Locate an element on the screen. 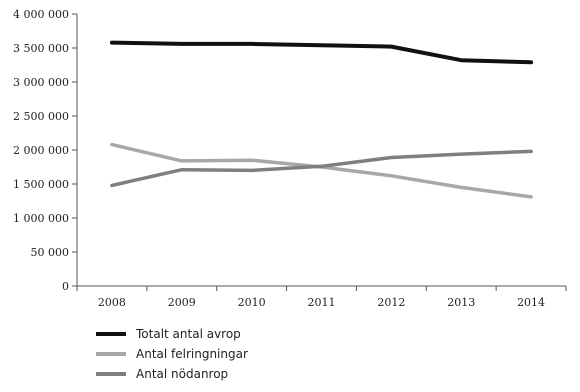 The image size is (580, 392). y-tick-label: 50 000 is located at coordinates (50, 252).